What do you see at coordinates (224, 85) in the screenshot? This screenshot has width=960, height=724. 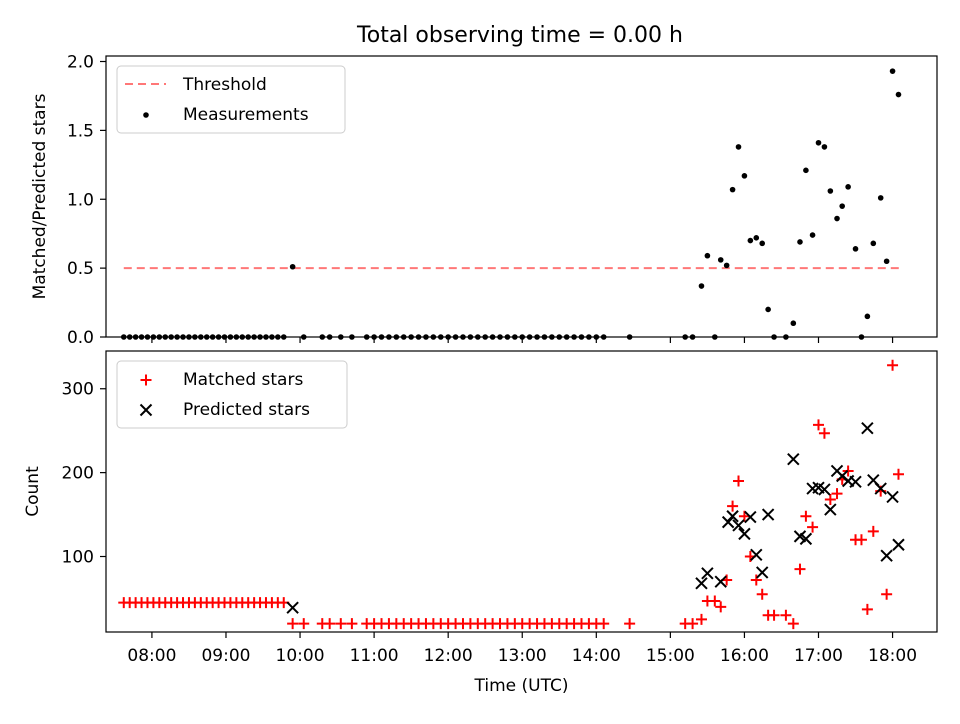 I see `legend-threshold-label: Threshold` at bounding box center [224, 85].